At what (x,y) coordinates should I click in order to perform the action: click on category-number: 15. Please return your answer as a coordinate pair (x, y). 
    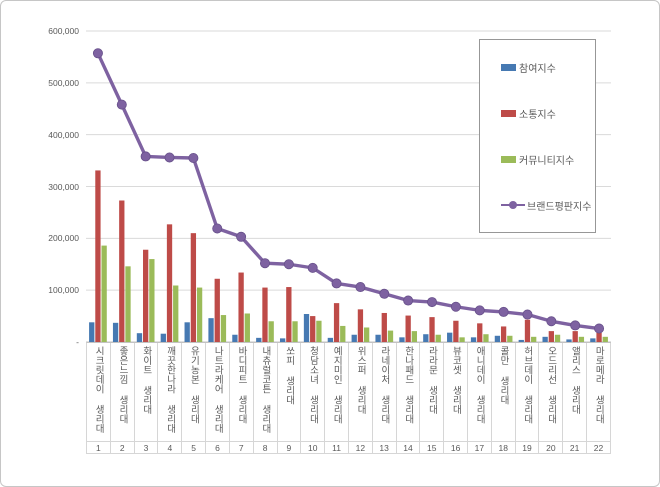
    Looking at the image, I should click on (432, 447).